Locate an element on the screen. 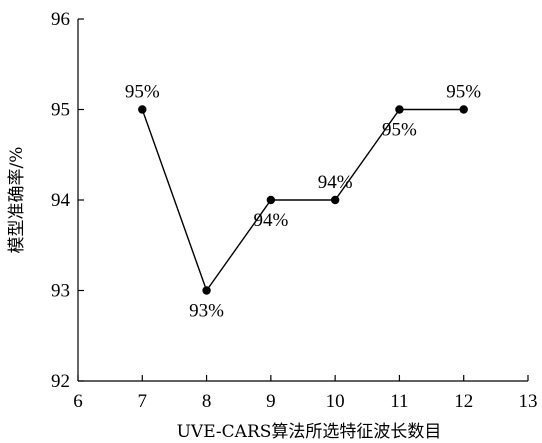 This screenshot has height=443, width=542. x-tick-label: 7 is located at coordinates (143, 401).